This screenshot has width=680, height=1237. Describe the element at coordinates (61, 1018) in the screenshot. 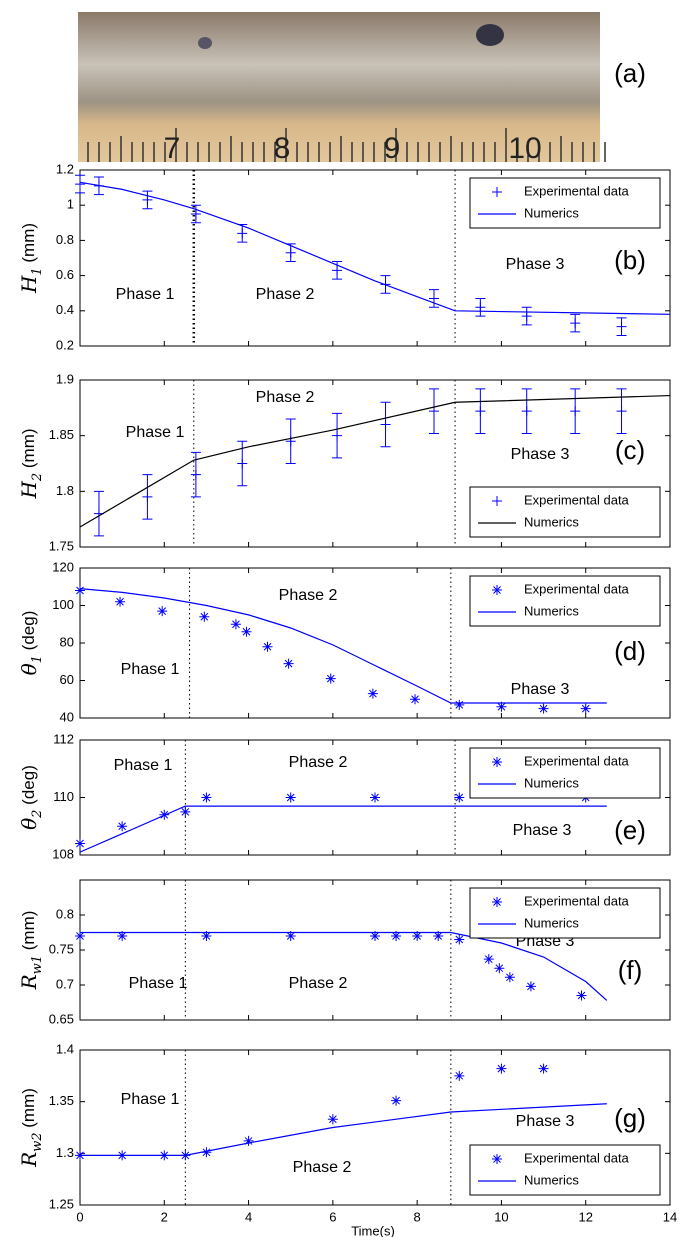

I see `y-tick-label: 0.65` at that location.